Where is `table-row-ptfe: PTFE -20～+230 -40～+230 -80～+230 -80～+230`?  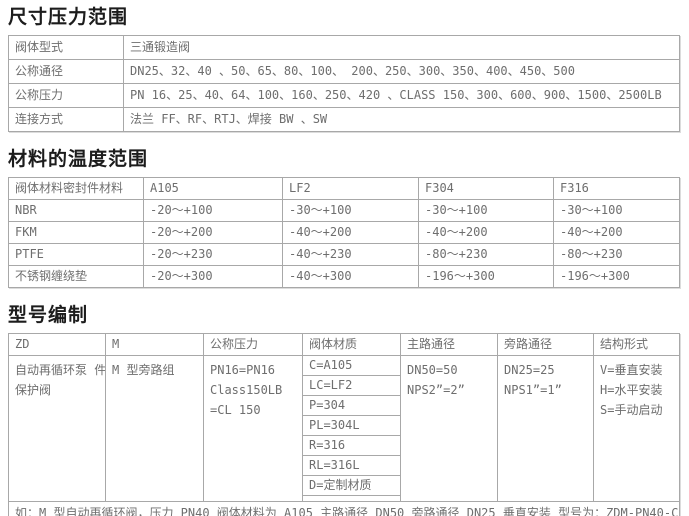
table-row-ptfe: PTFE -20～+230 -40～+230 -80～+230 -80～+230 is located at coordinates (344, 254).